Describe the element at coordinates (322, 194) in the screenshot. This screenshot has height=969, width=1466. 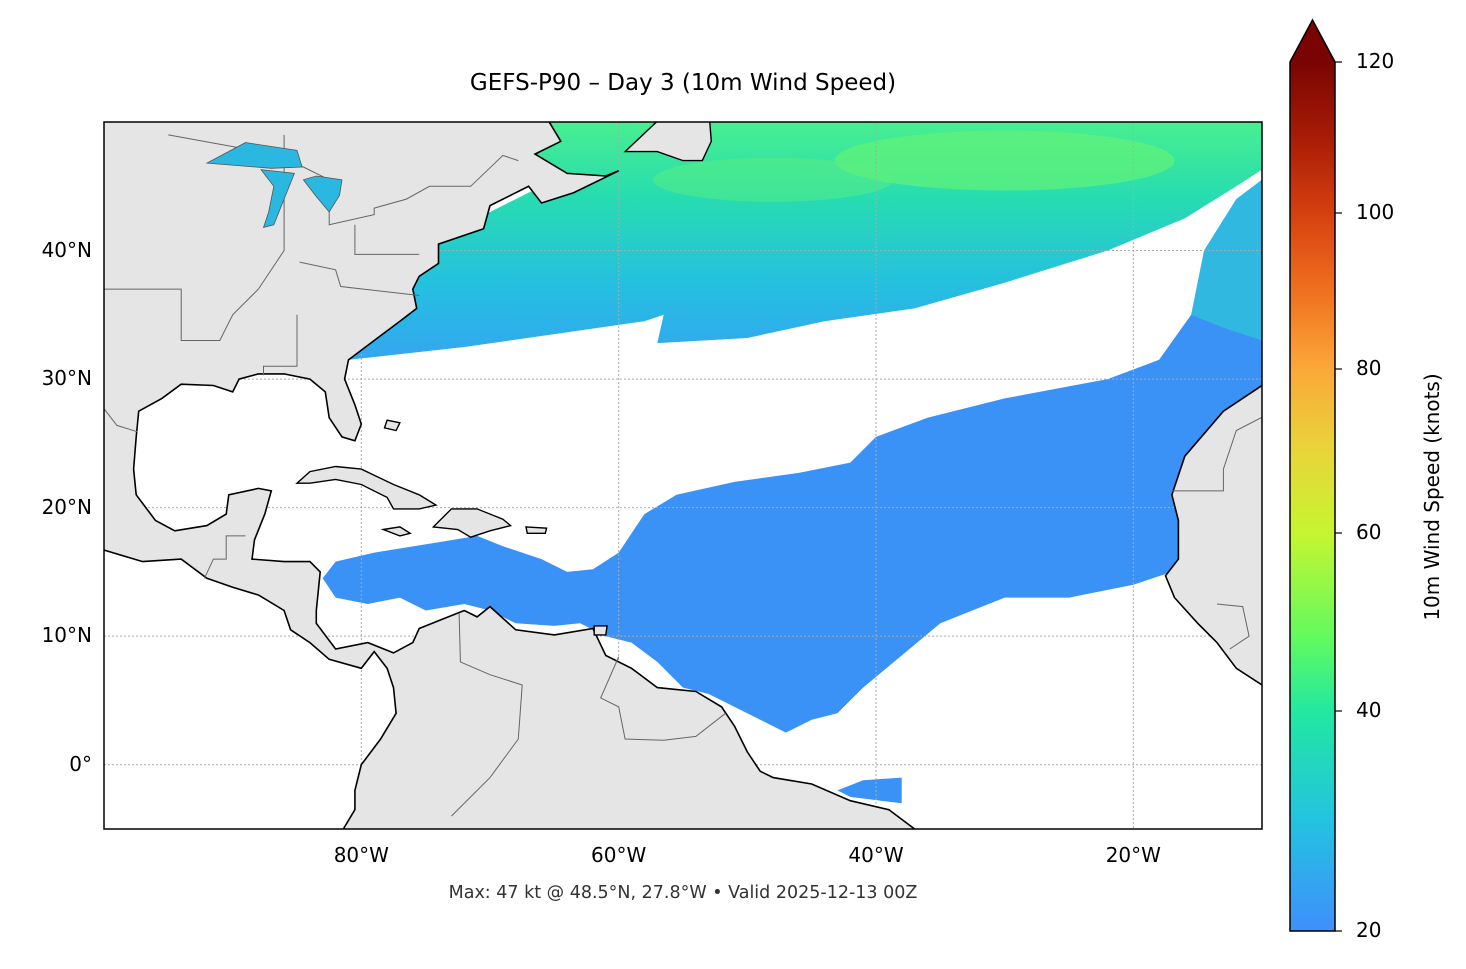
I see `lake-huron` at that location.